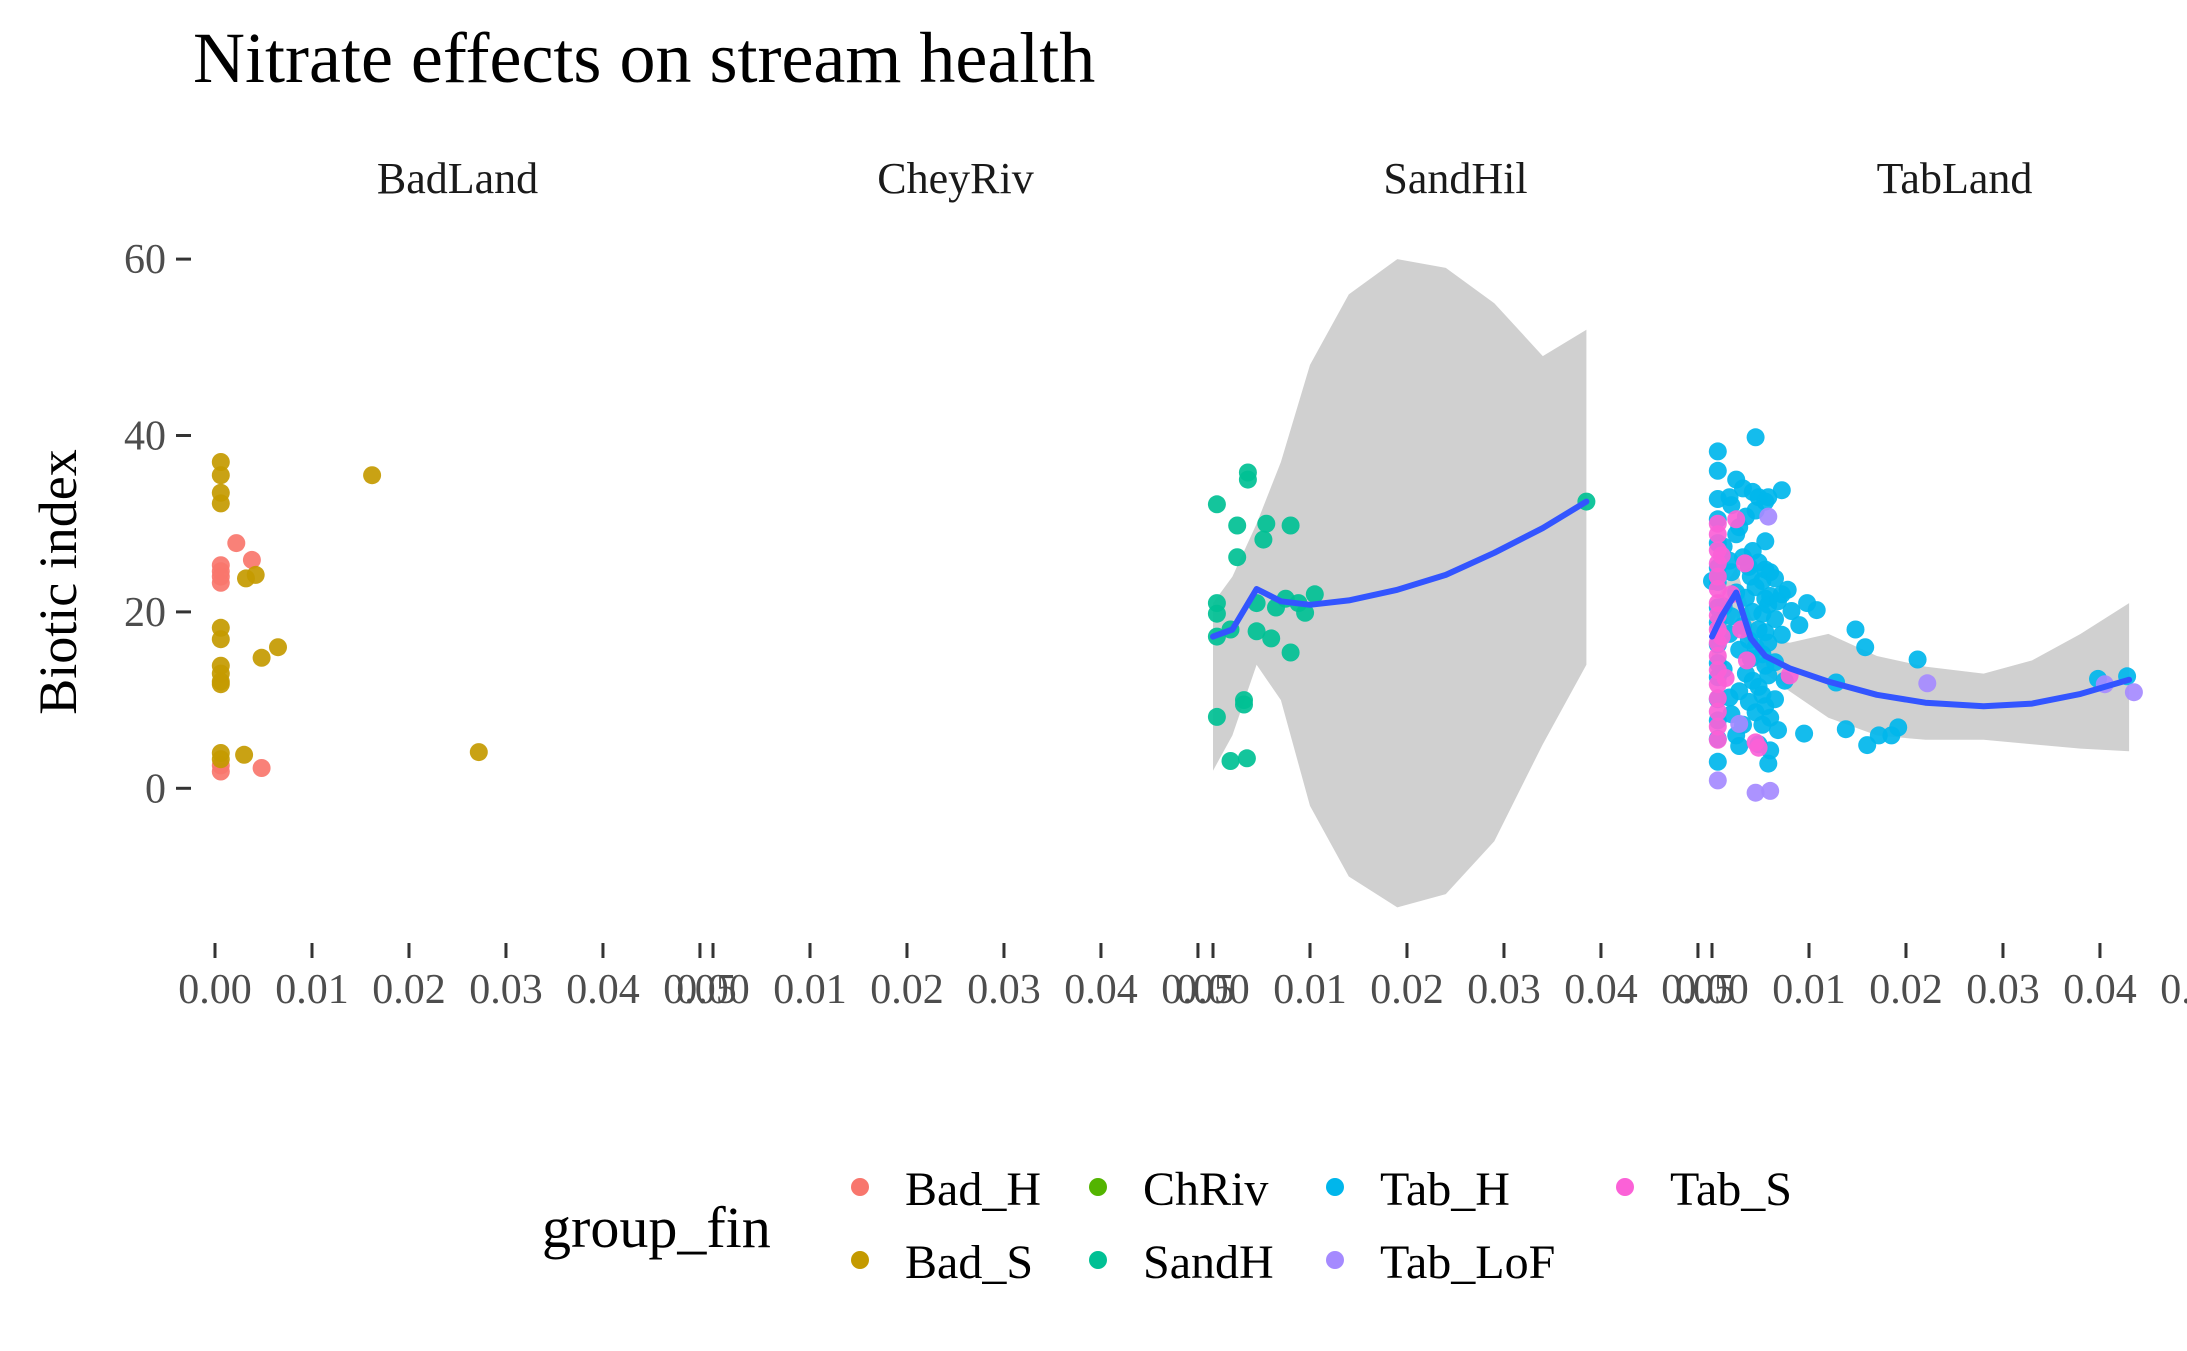  I want to click on legend-label: Bad_S, so click(969, 1262).